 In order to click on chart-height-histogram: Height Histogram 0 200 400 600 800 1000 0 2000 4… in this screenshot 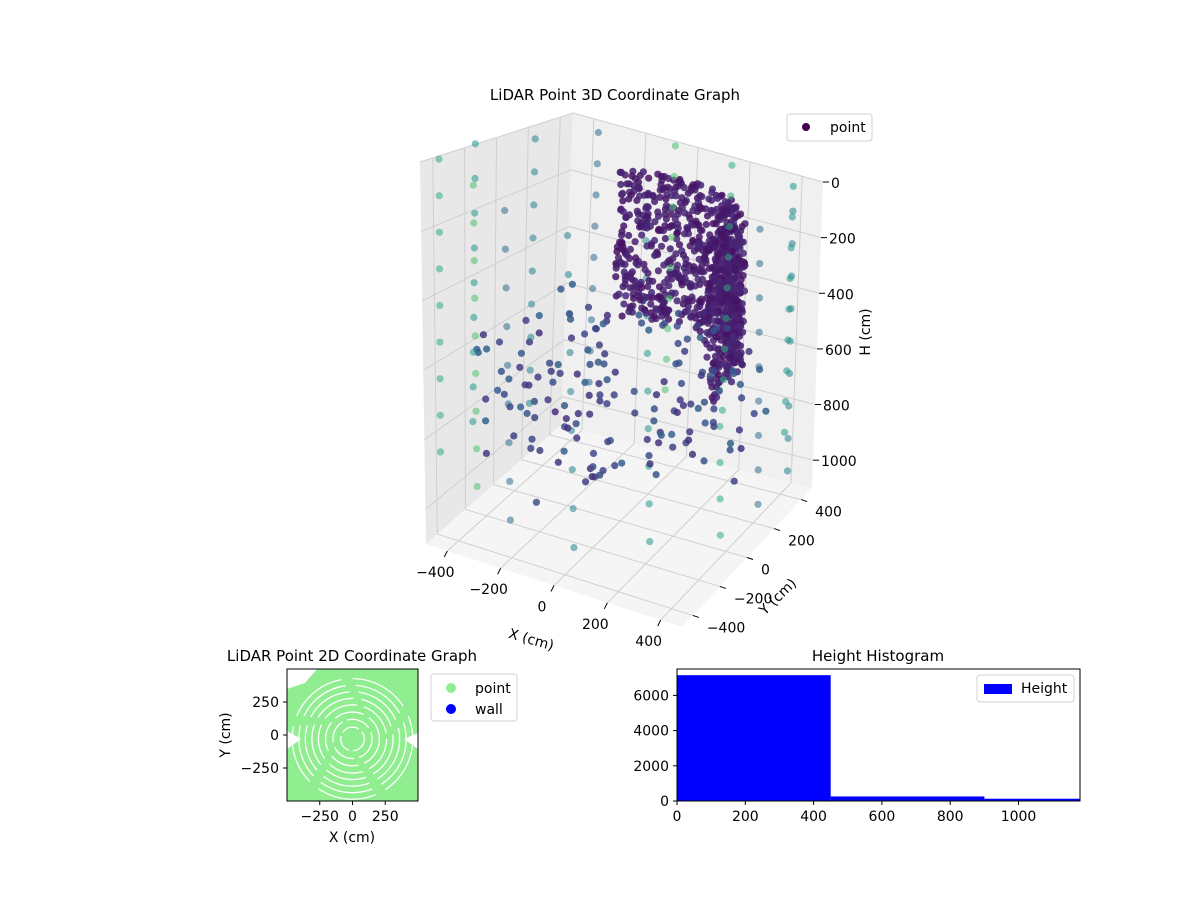, I will do `click(857, 736)`.